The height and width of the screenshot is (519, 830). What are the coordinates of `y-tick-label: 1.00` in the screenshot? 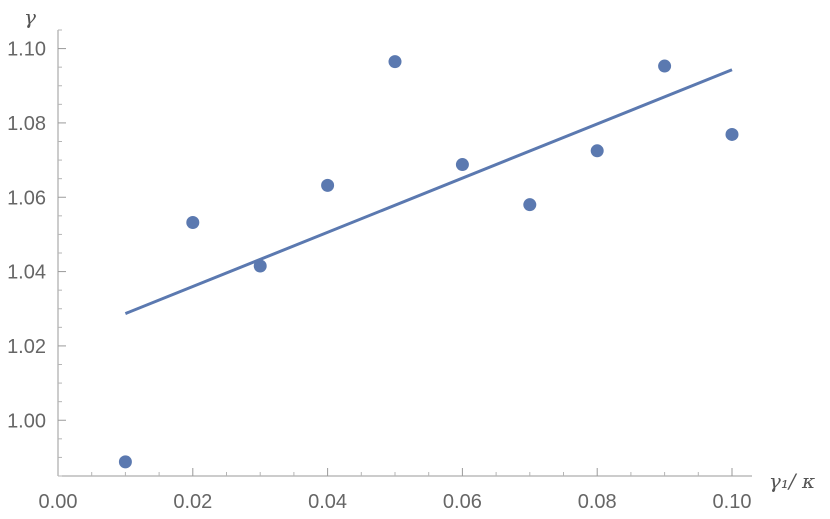 It's located at (26, 421).